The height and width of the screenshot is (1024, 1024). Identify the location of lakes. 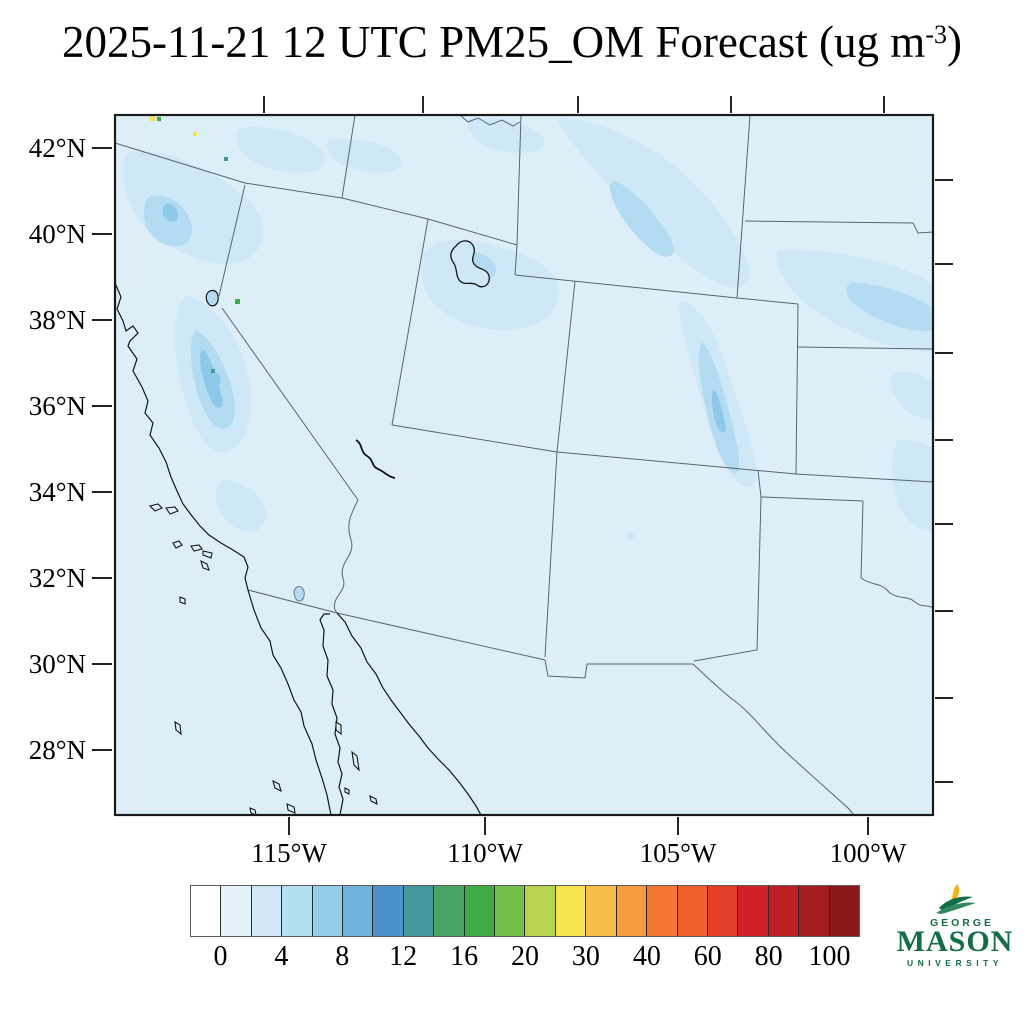
(347, 421).